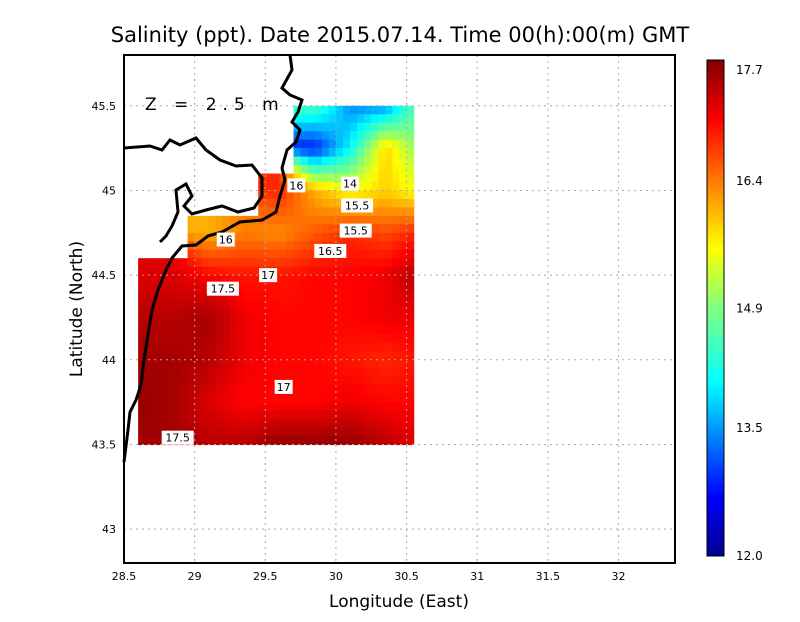  Describe the element at coordinates (548, 576) in the screenshot. I see `x-tick-label: 31.5` at that location.